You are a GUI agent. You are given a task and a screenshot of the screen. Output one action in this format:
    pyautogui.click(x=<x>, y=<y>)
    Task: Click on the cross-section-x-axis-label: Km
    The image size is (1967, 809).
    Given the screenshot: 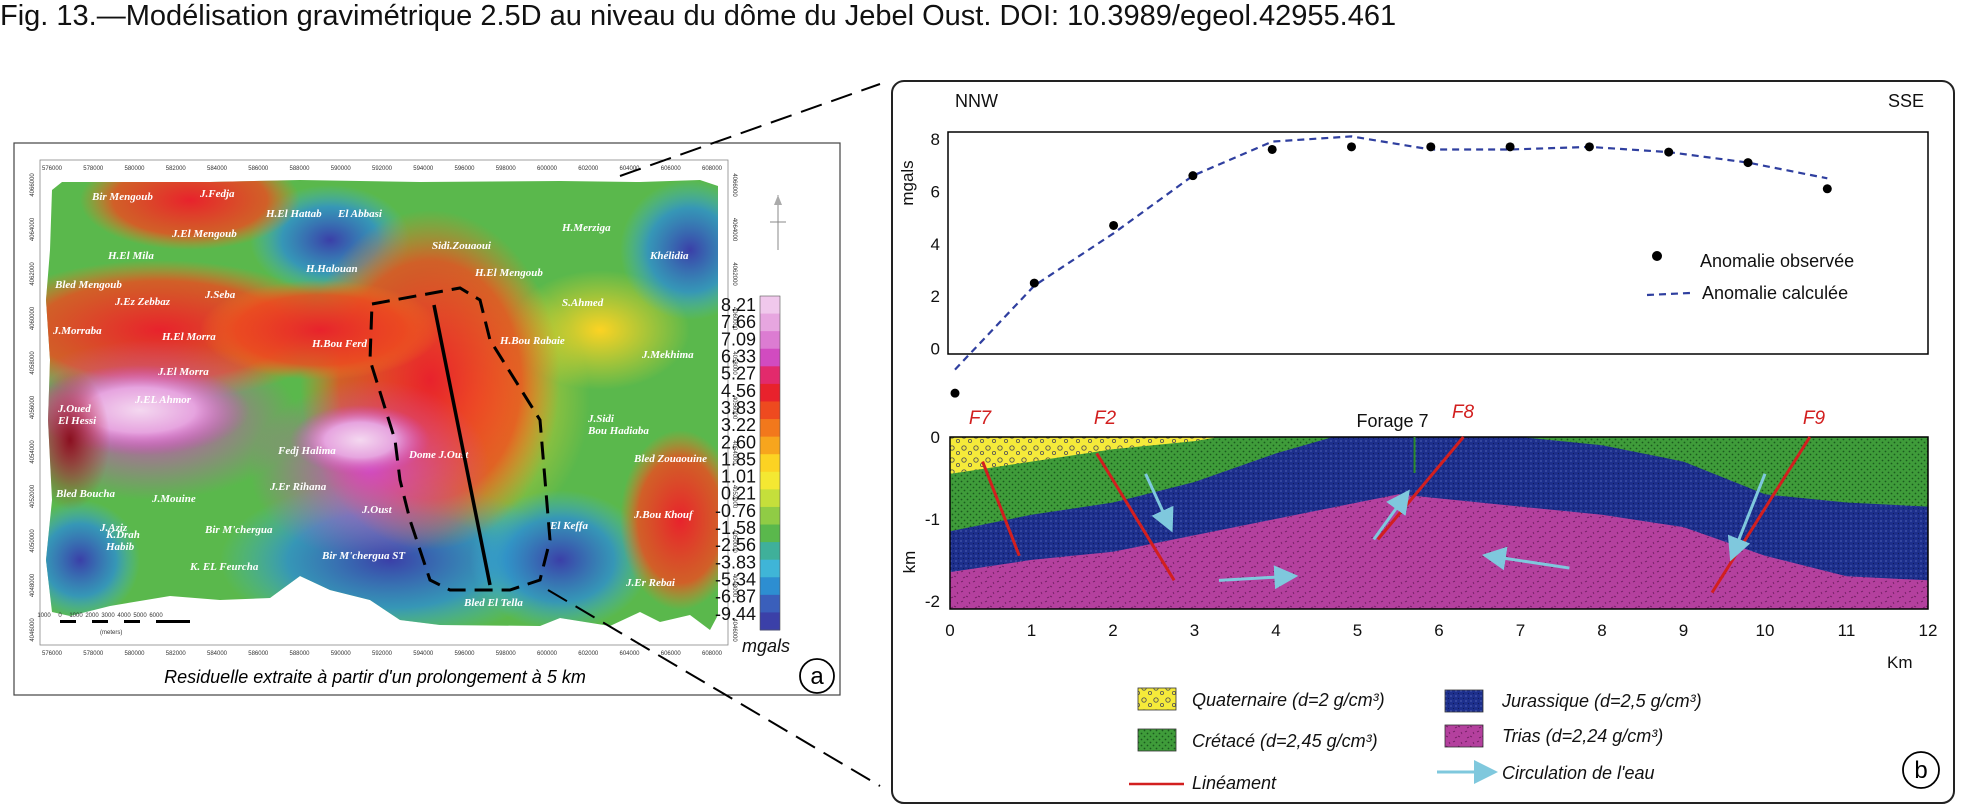 What is the action you would take?
    pyautogui.click(x=1900, y=662)
    